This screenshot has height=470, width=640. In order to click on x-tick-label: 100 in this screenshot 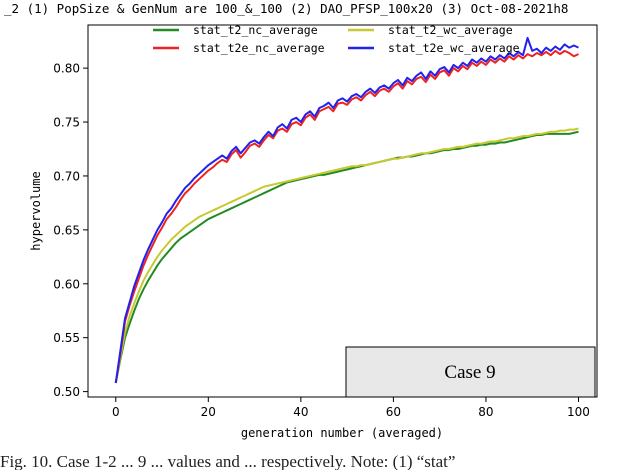, I will do `click(578, 412)`.